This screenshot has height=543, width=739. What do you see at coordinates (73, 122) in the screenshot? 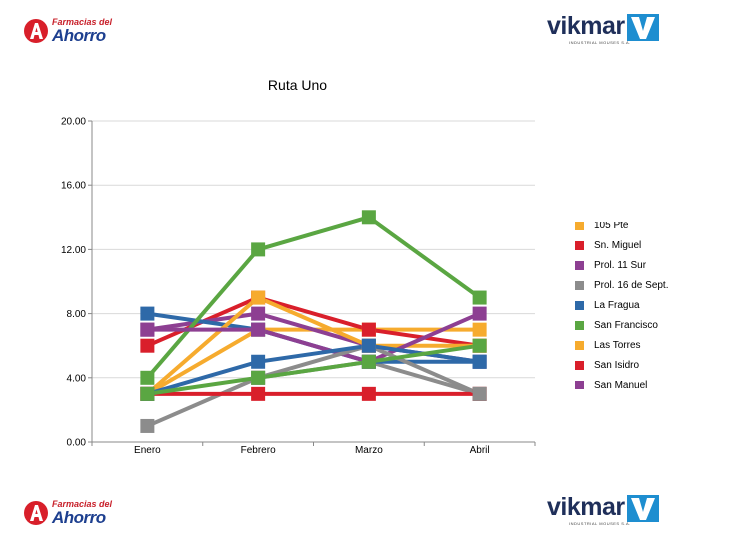
I see `y-tick-label: 20.00` at bounding box center [73, 122].